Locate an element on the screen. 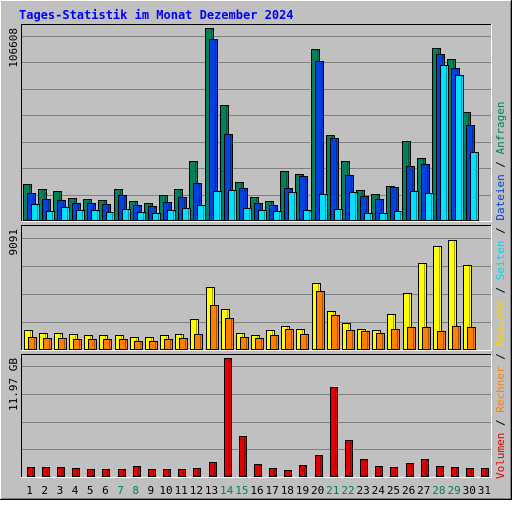 Image resolution: width=512 pixels, height=505 pixels. x-tick-label: 5 is located at coordinates (90, 490).